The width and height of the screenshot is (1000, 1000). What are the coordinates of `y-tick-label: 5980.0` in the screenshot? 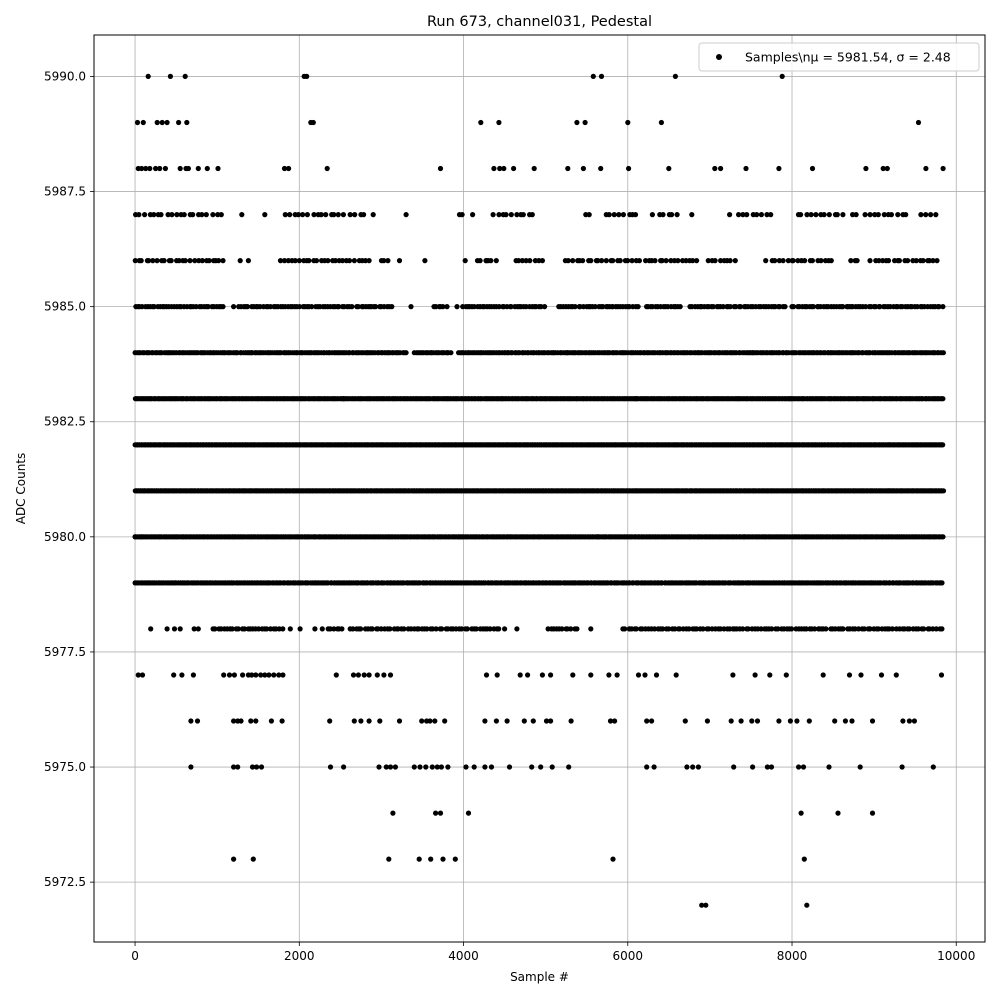 It's located at (65, 537).